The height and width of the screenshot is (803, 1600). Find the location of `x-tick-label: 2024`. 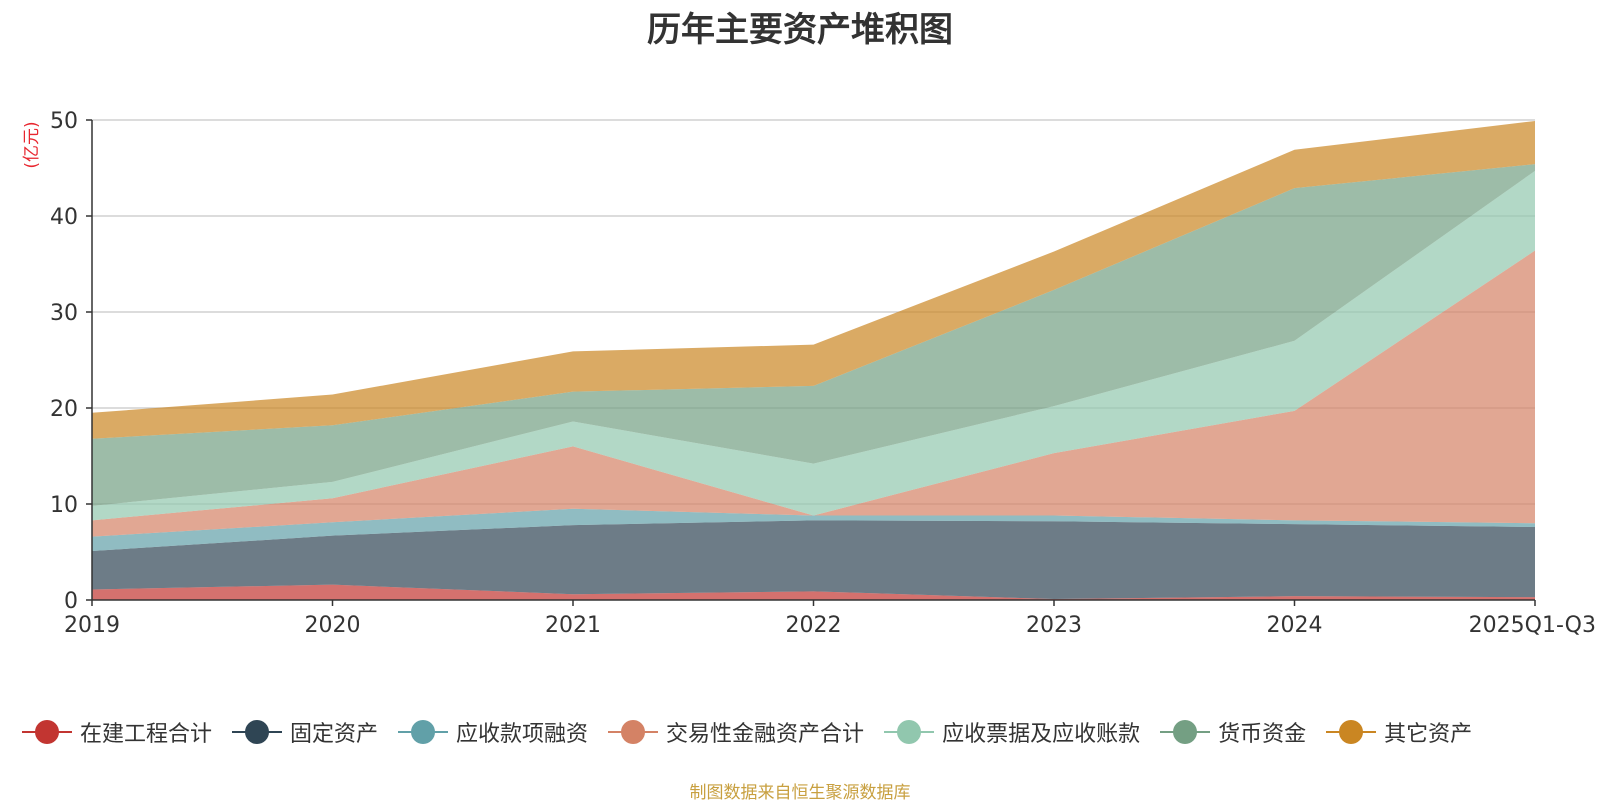

x-tick-label: 2024 is located at coordinates (1295, 625).